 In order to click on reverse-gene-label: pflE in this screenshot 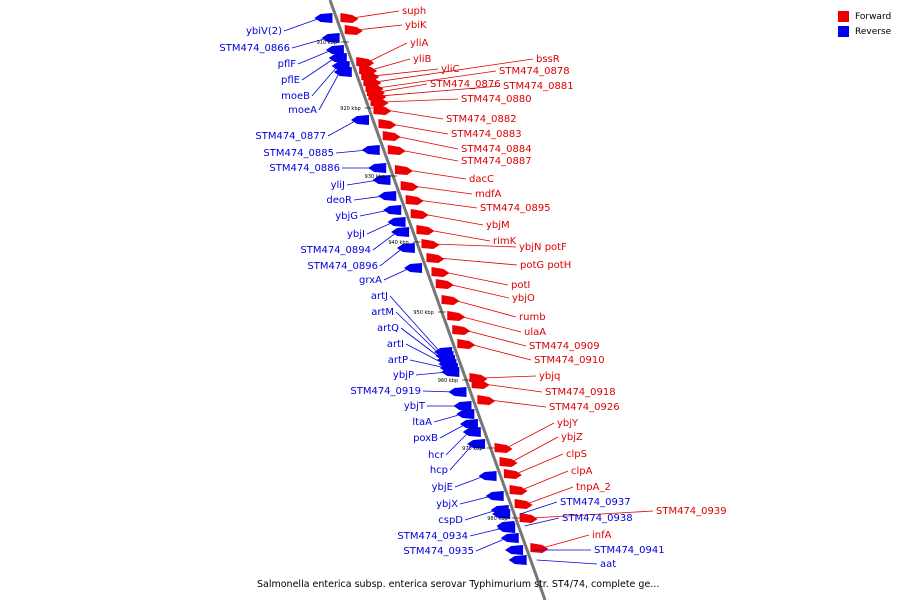, I will do `click(290, 80)`.